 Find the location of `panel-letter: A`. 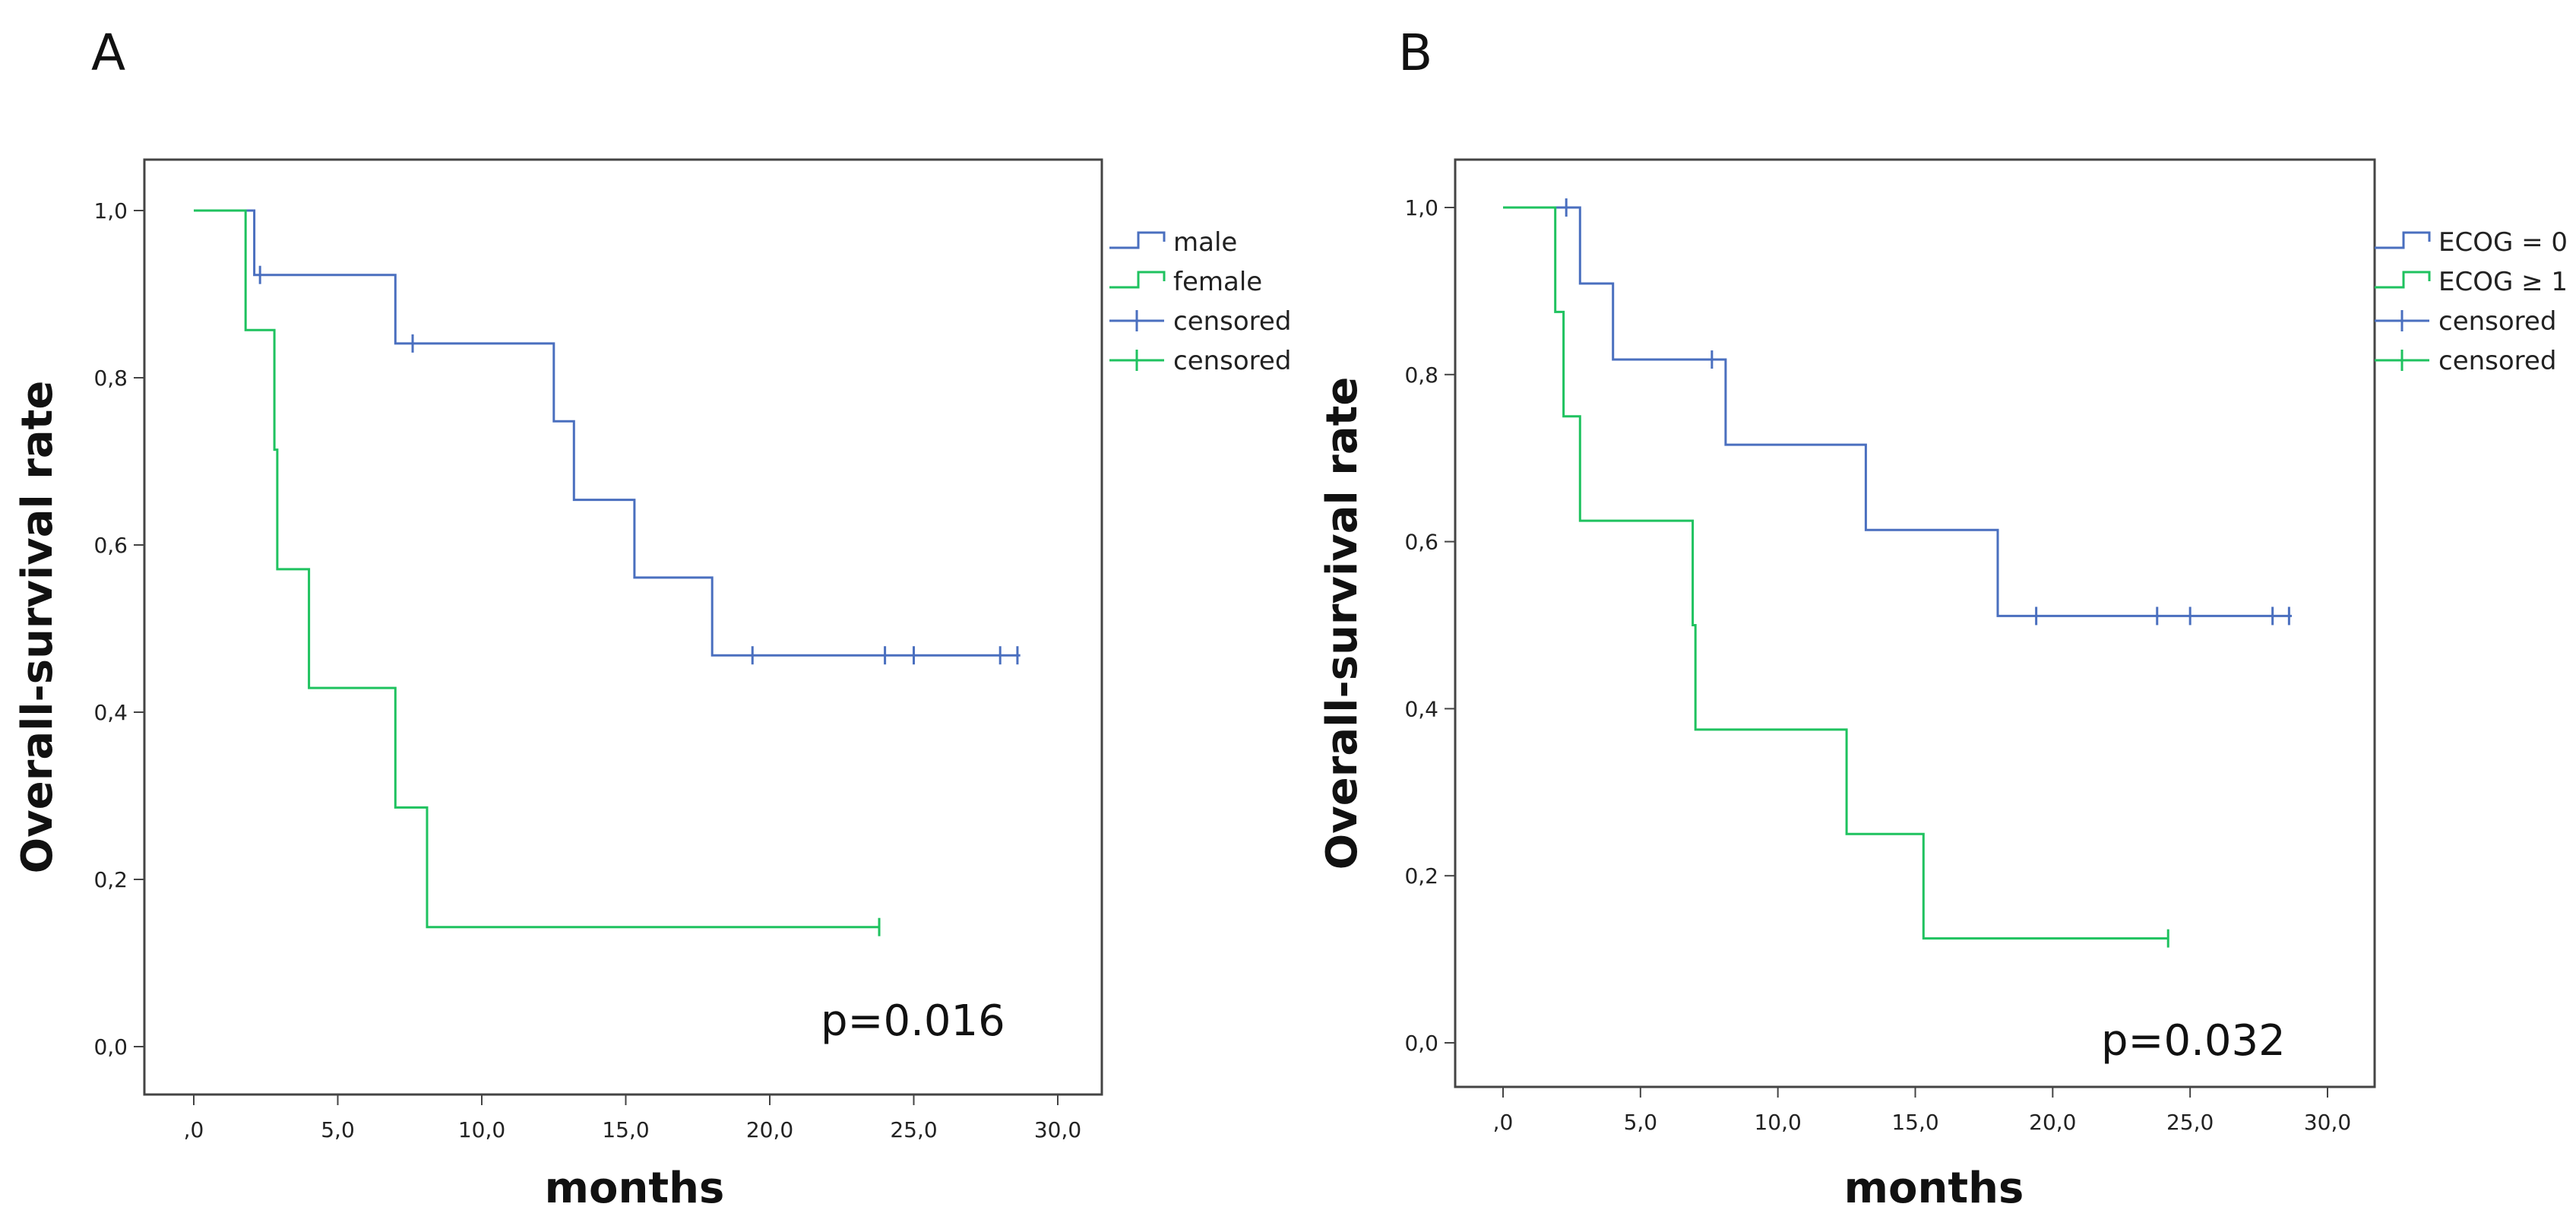

panel-letter: A is located at coordinates (108, 53).